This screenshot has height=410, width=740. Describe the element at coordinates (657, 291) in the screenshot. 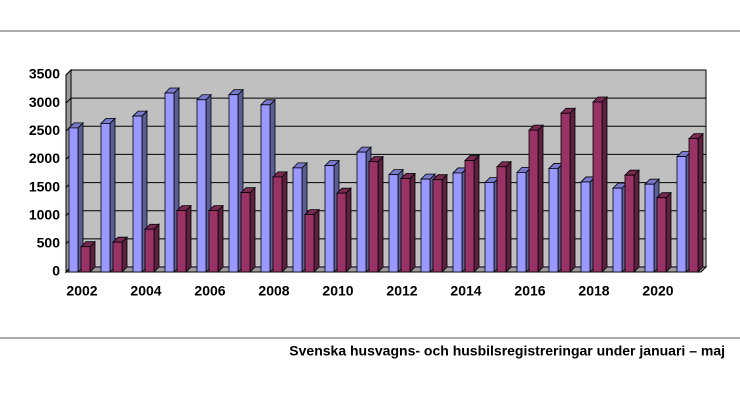

I see `x-tick-label: 2020` at that location.